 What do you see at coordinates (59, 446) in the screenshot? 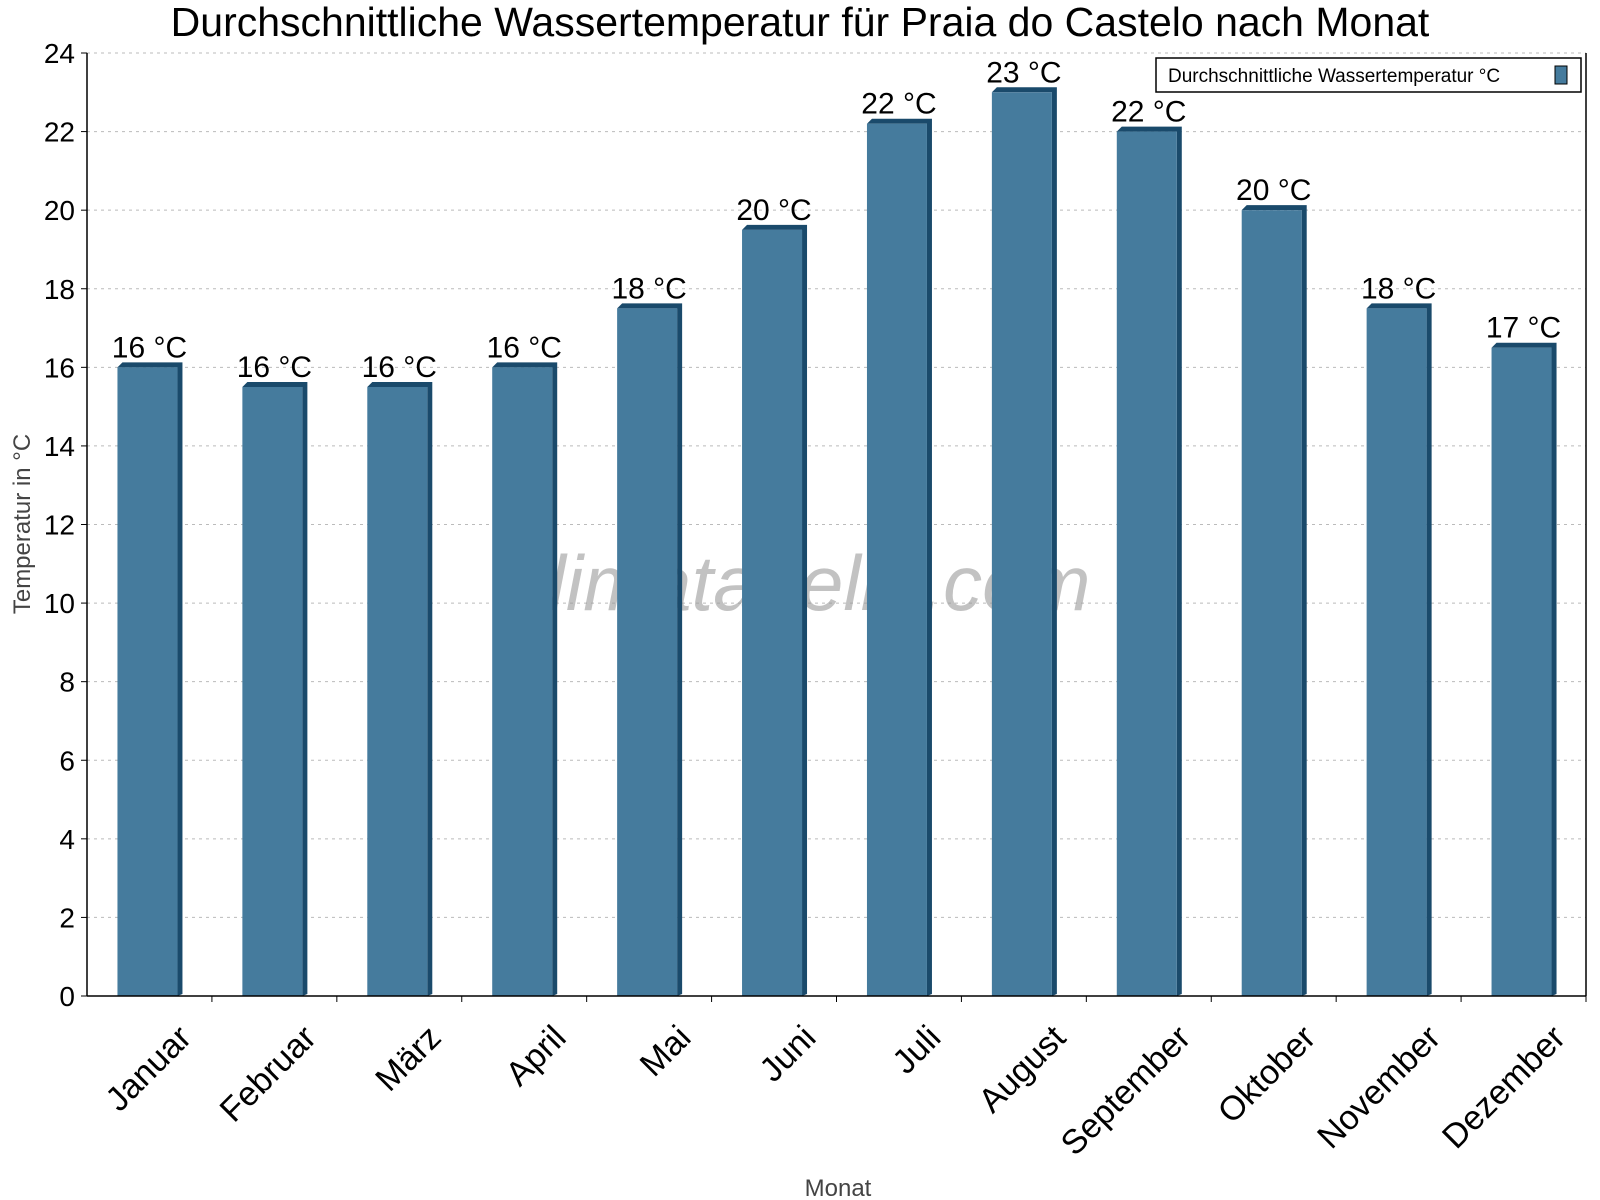
I see `y-tick-label: 14` at bounding box center [59, 446].